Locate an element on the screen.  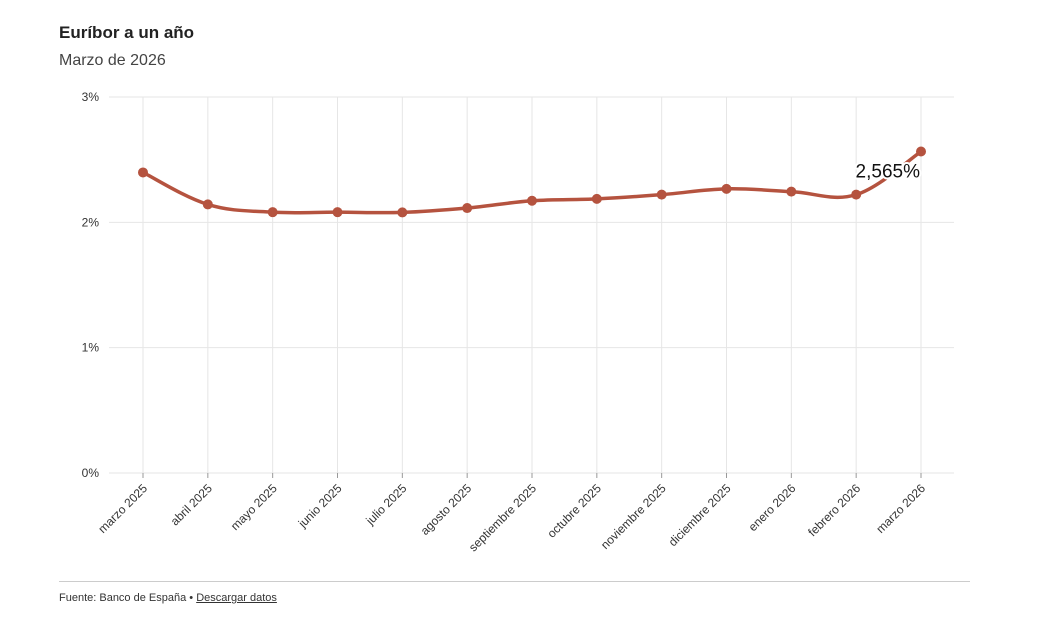
x-tick-label: abril 2025 is located at coordinates (191, 504).